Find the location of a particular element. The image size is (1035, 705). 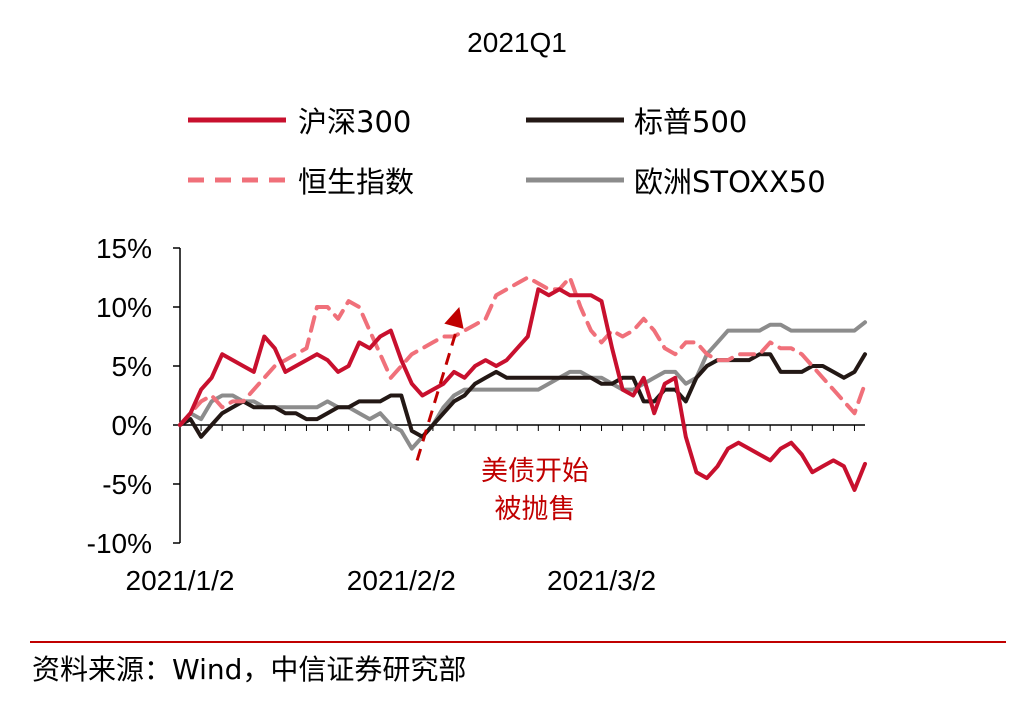

legend-label-hsi: 恒生指数 is located at coordinates (356, 182).